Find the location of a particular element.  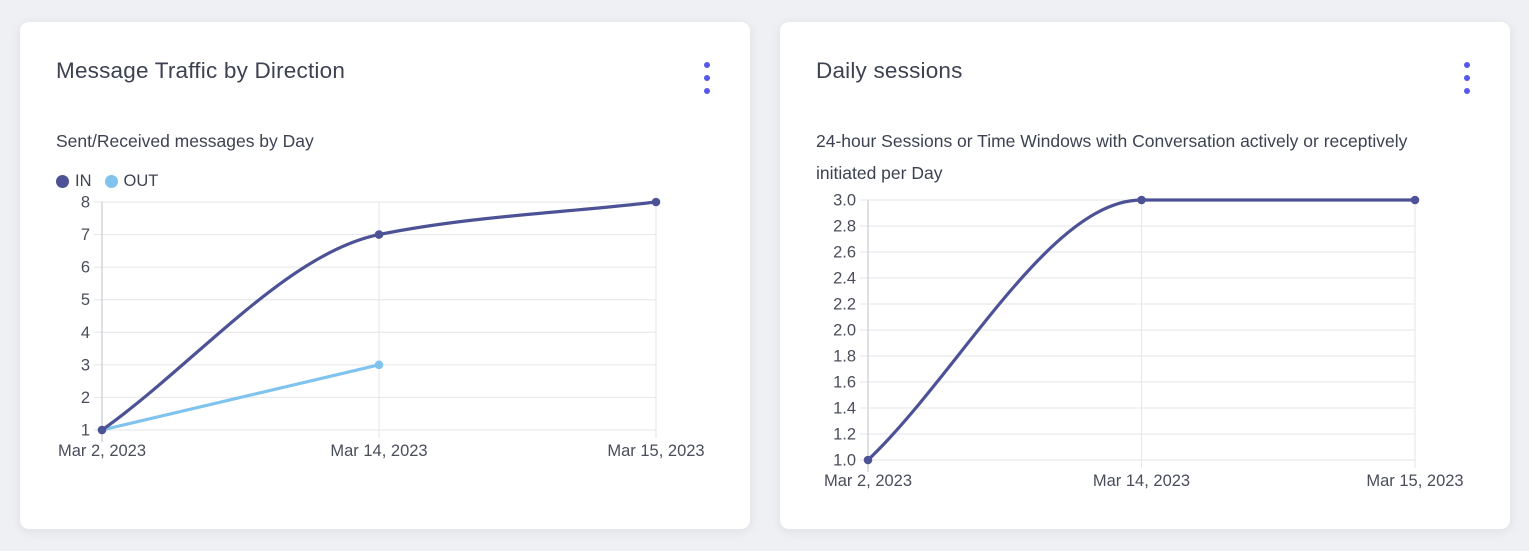

y-axis-tick-label: 3 is located at coordinates (85, 365).